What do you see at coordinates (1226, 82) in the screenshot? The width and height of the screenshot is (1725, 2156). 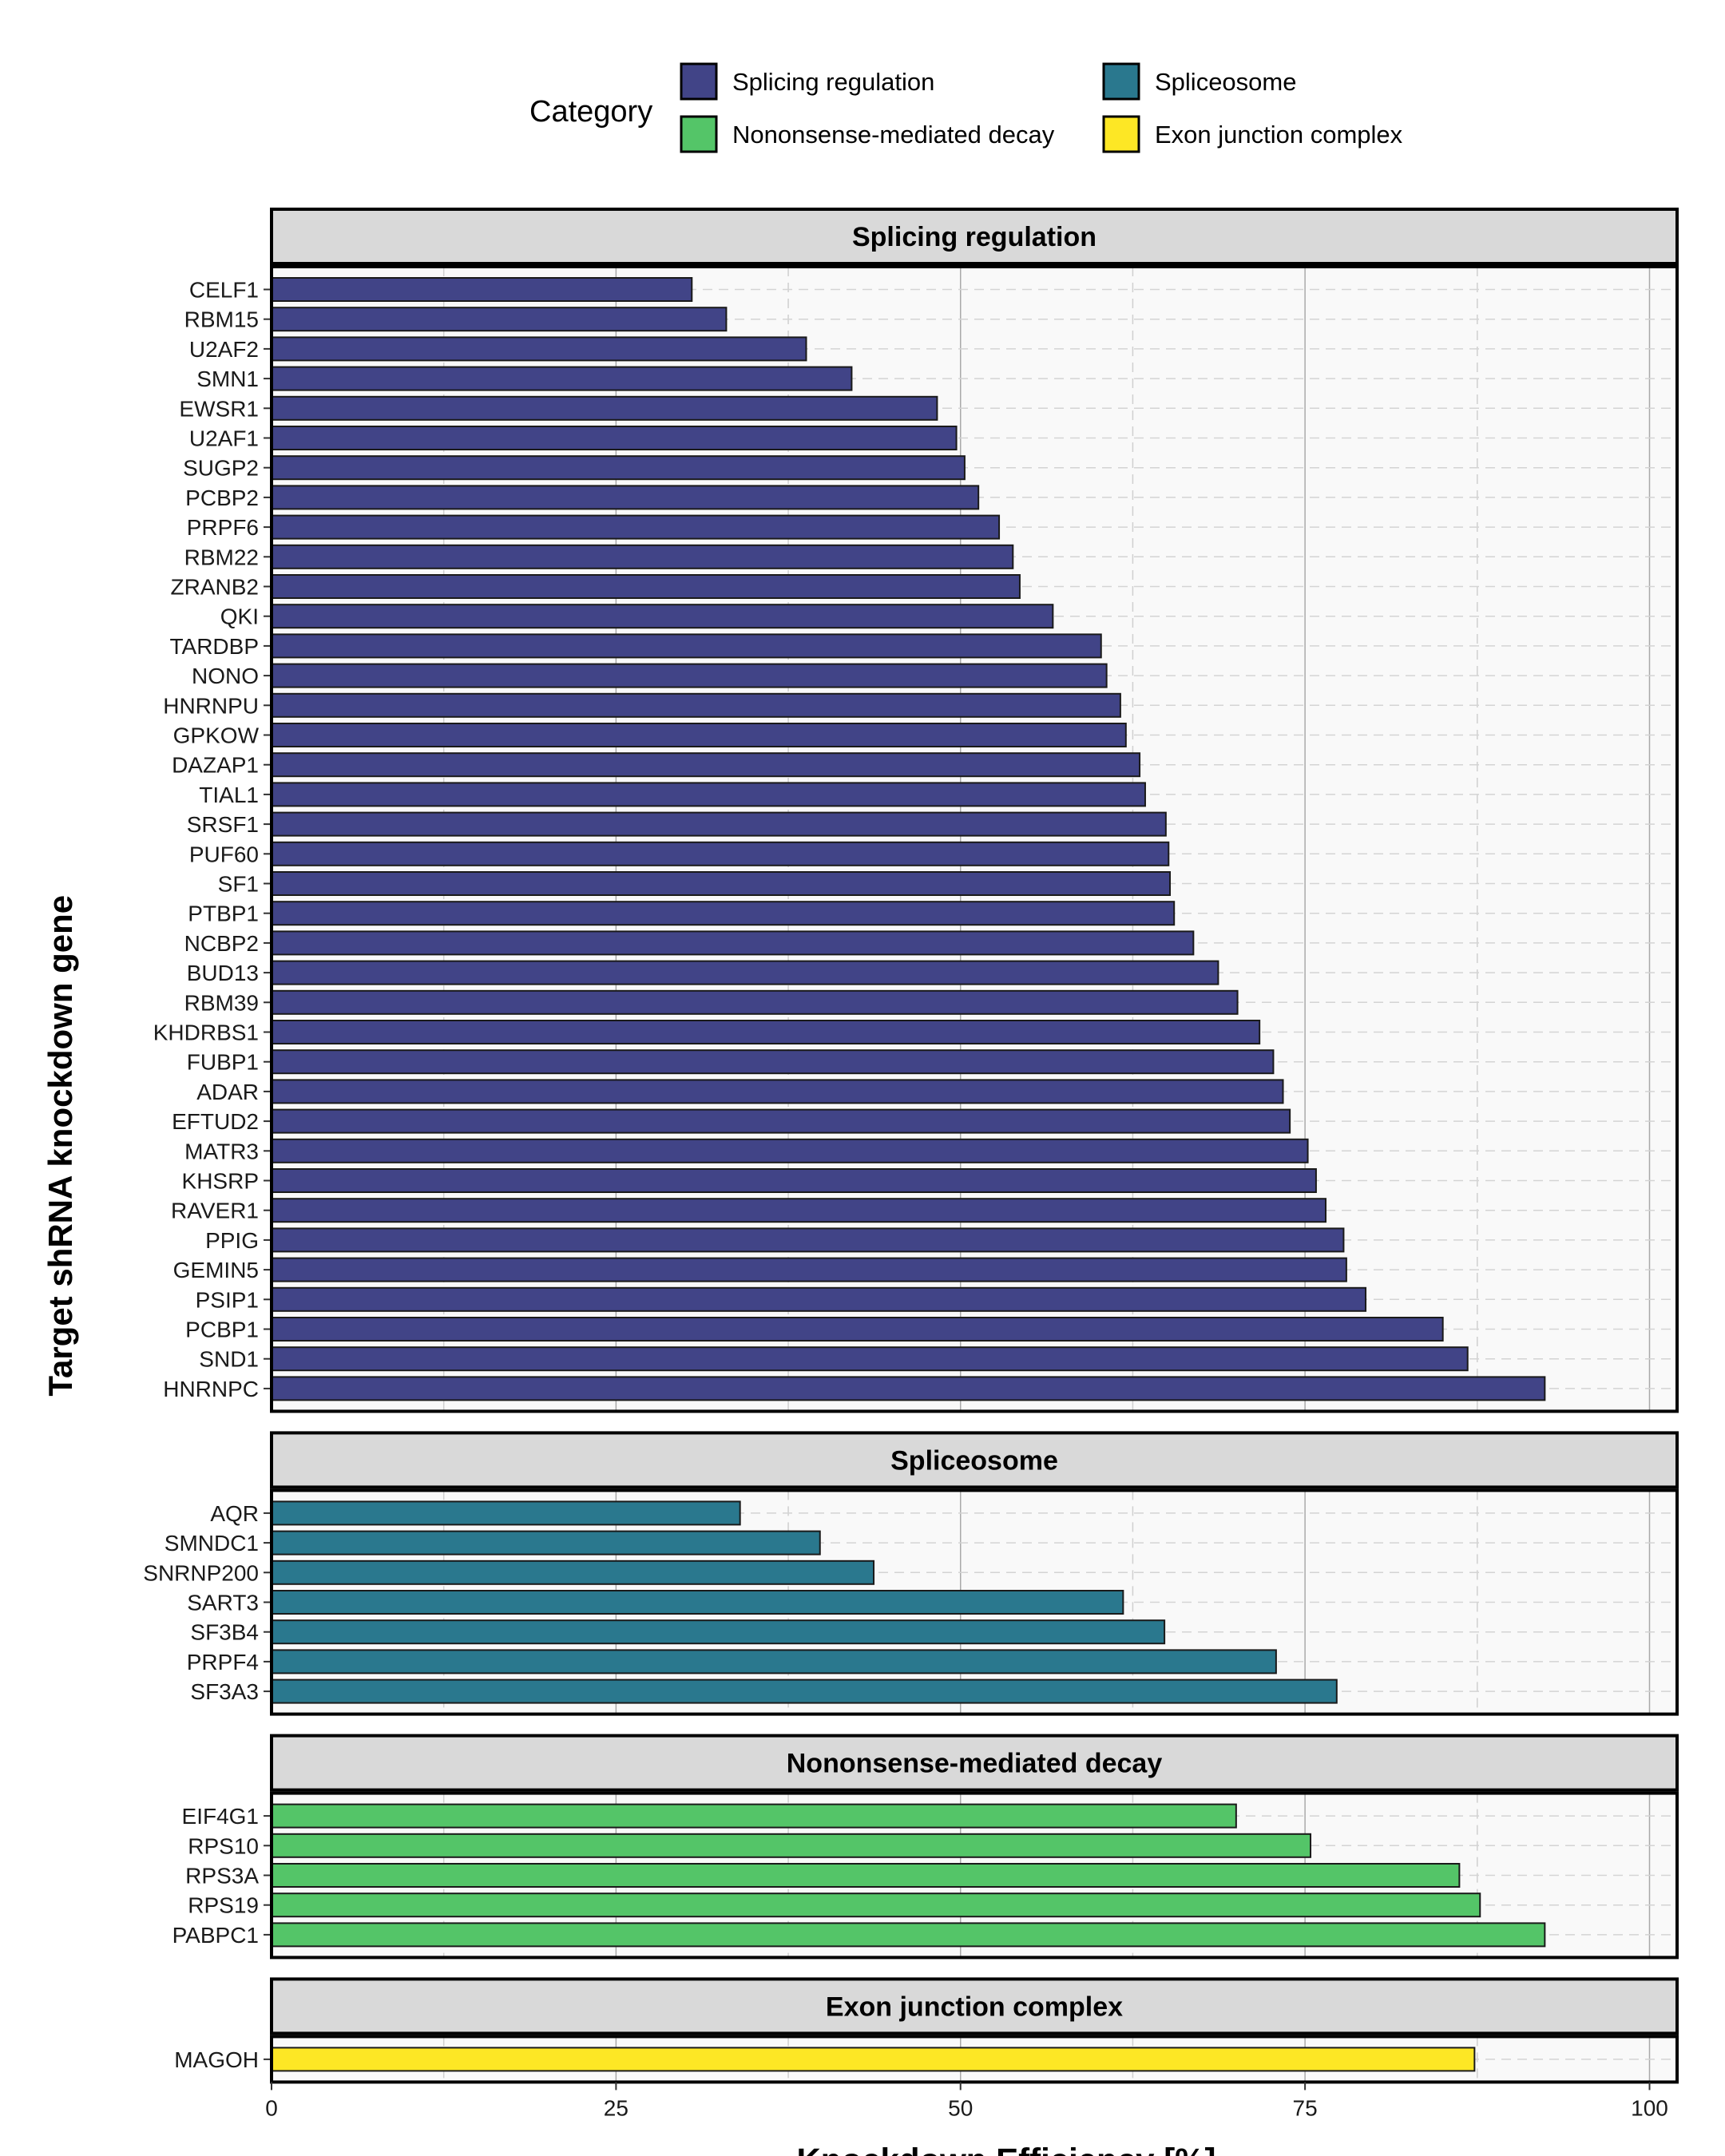 I see `legend-label: Spliceosome` at bounding box center [1226, 82].